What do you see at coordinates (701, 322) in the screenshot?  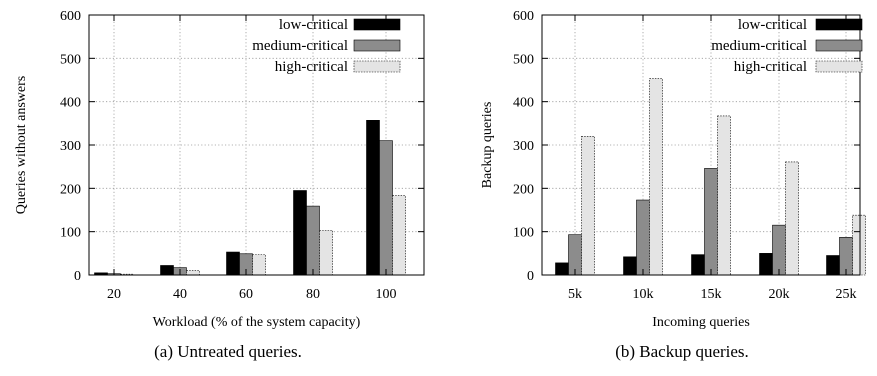 I see `x-axis-label: Incoming queries` at bounding box center [701, 322].